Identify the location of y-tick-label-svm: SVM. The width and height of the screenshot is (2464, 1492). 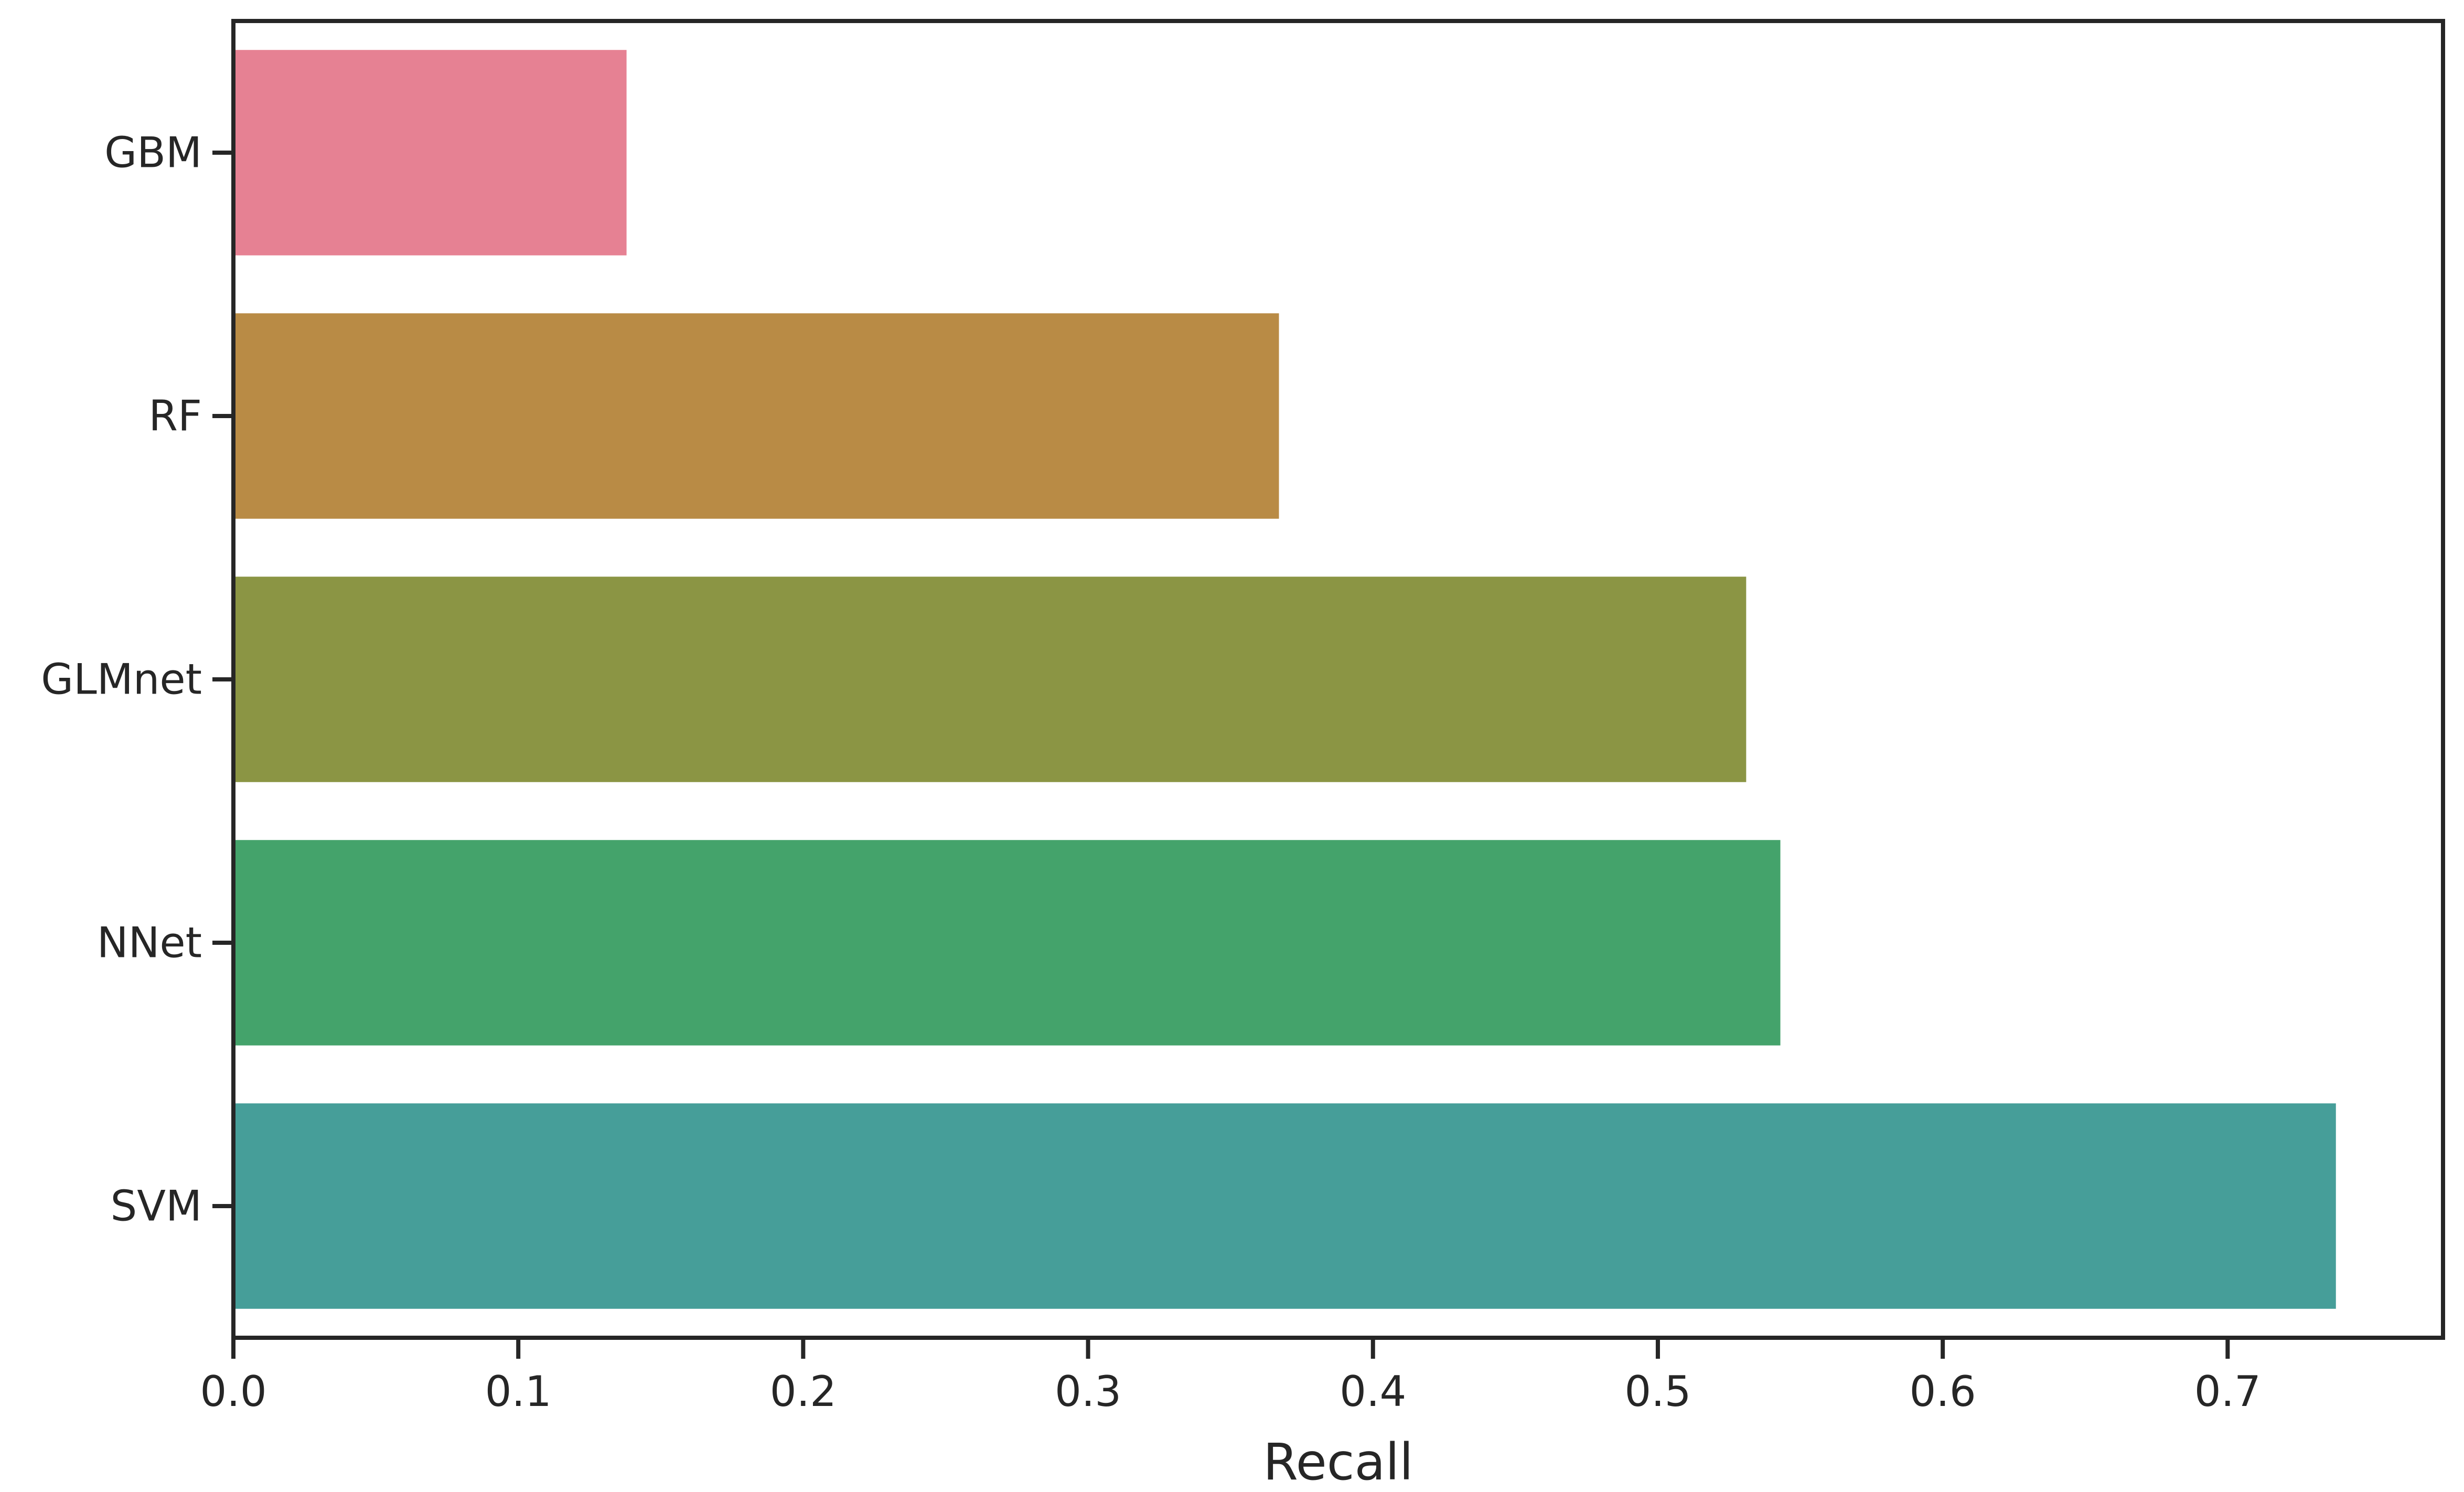
(156, 1206).